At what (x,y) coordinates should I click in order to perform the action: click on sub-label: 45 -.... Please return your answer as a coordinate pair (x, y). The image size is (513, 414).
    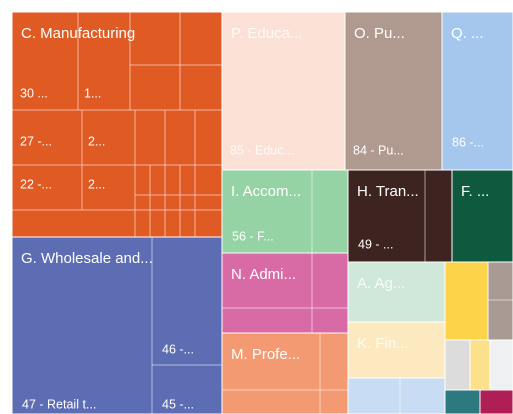
    Looking at the image, I should click on (178, 404).